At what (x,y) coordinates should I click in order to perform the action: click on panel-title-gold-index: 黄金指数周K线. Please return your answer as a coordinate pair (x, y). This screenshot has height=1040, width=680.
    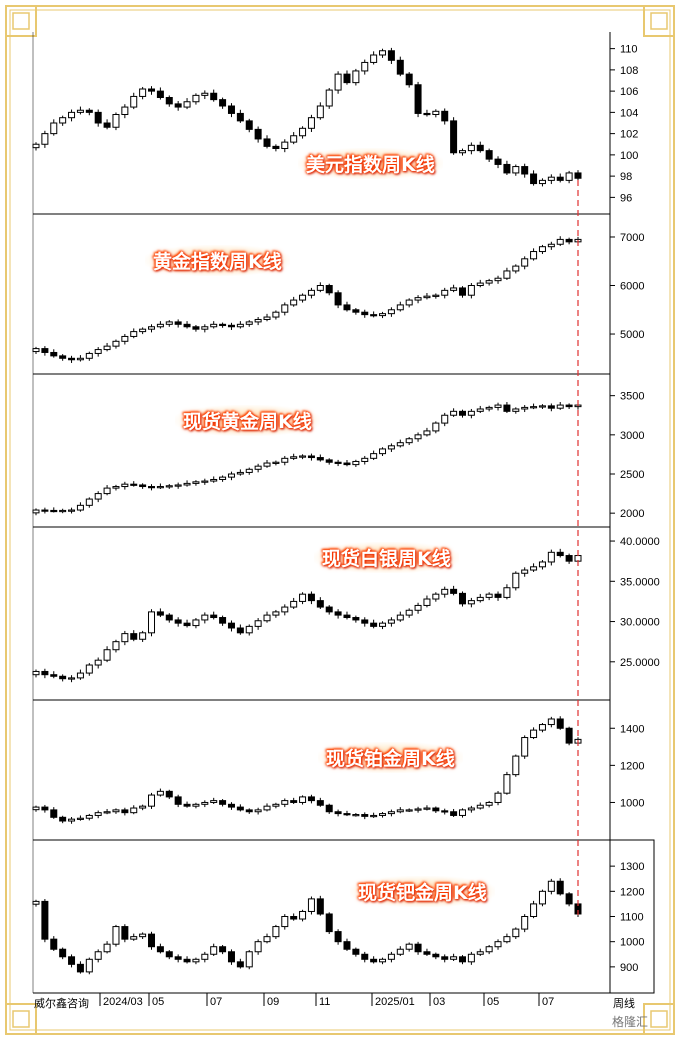
    Looking at the image, I should click on (217, 260).